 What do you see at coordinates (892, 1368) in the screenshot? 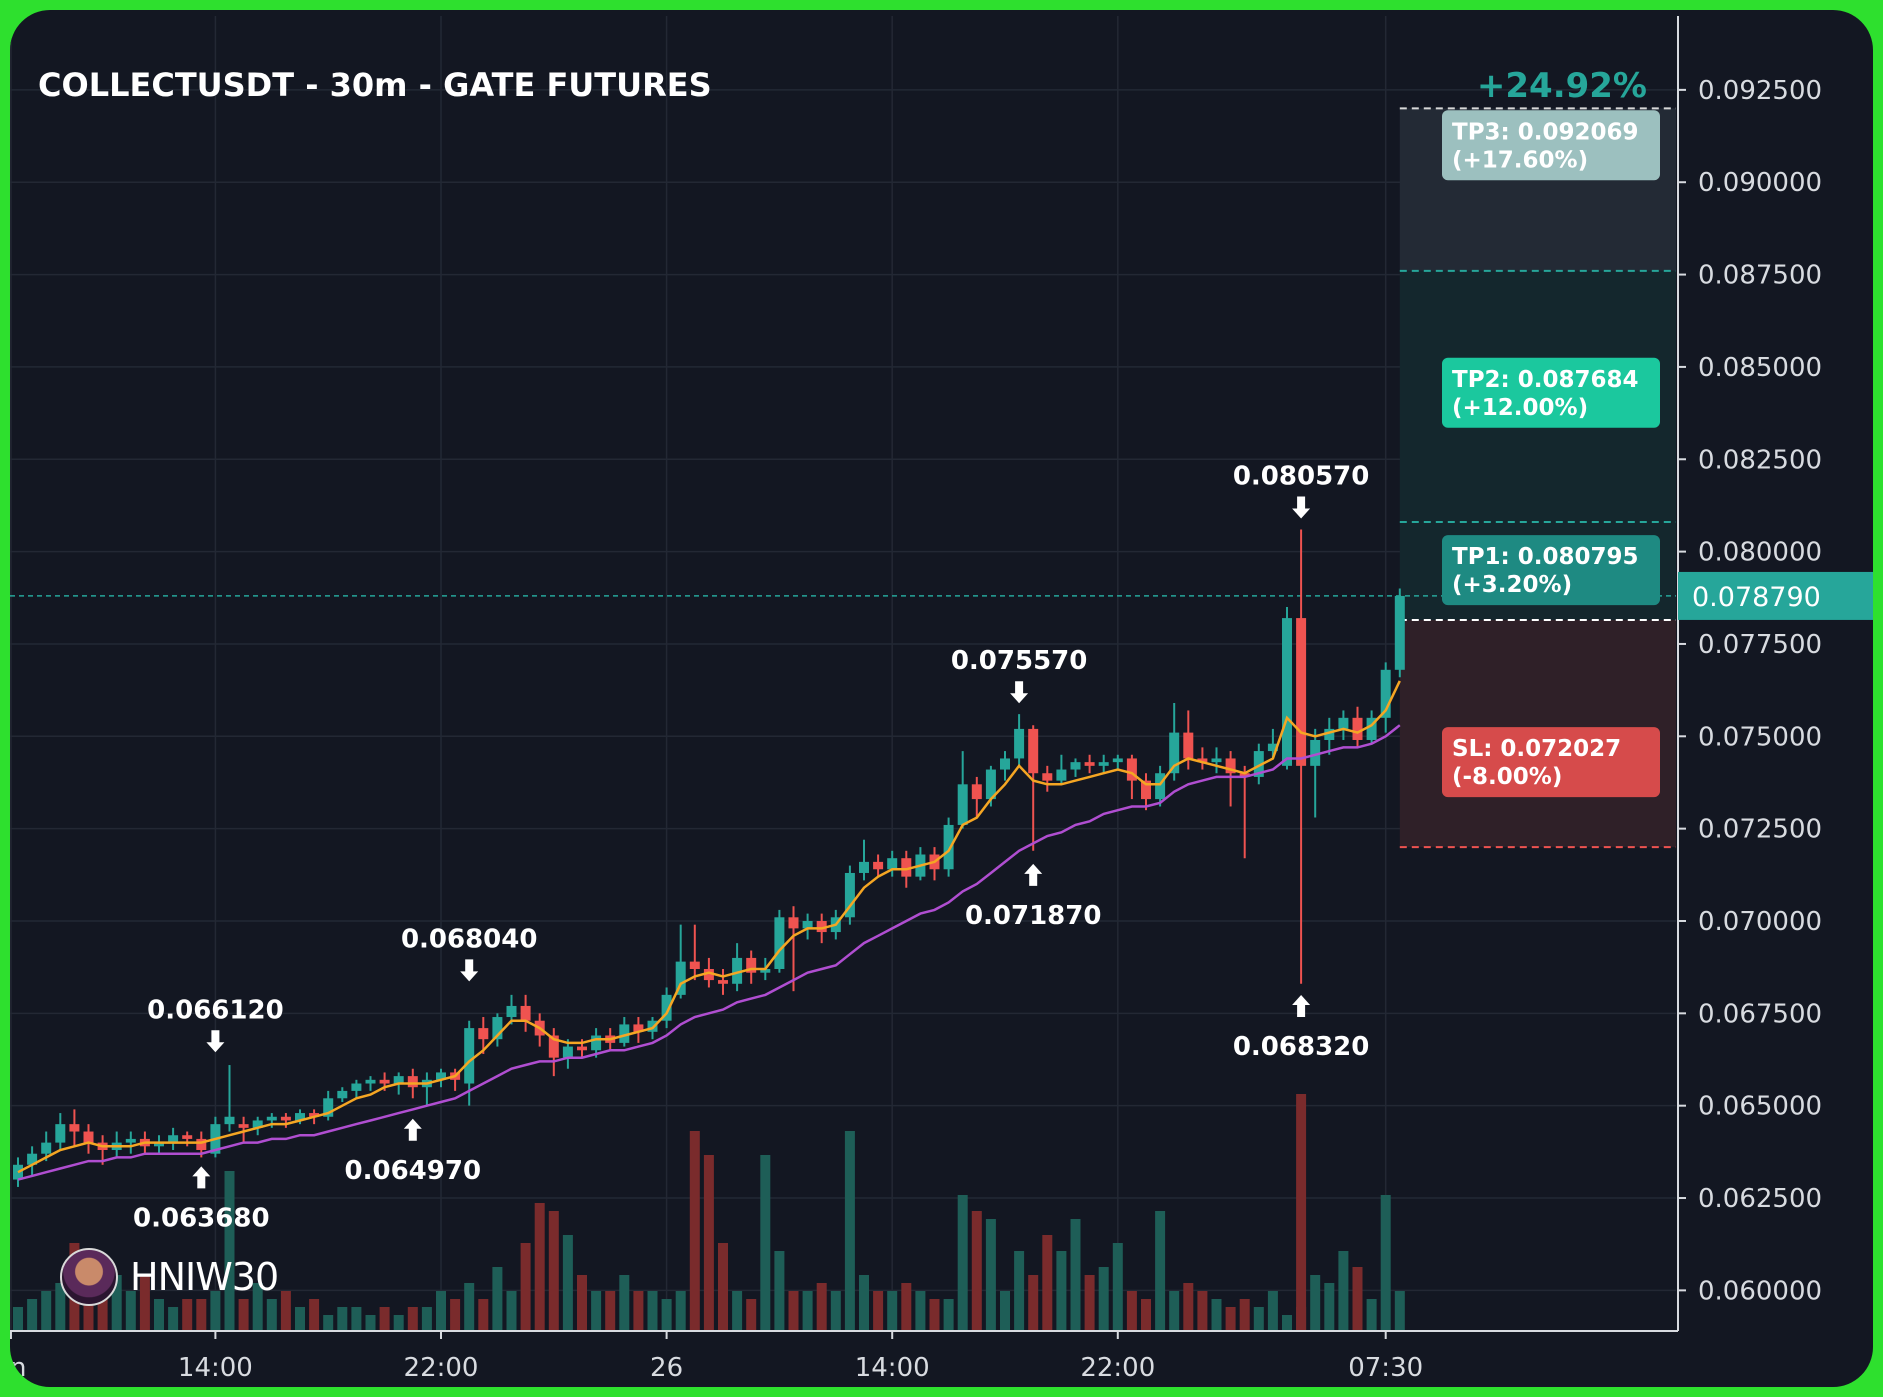
I see `time-tick-label: 14:00` at bounding box center [892, 1368].